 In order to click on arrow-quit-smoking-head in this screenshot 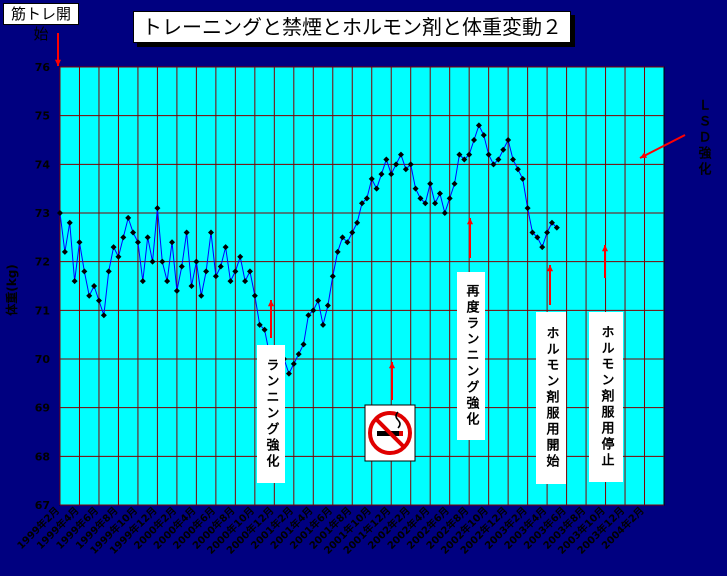, I will do `click(392, 365)`.